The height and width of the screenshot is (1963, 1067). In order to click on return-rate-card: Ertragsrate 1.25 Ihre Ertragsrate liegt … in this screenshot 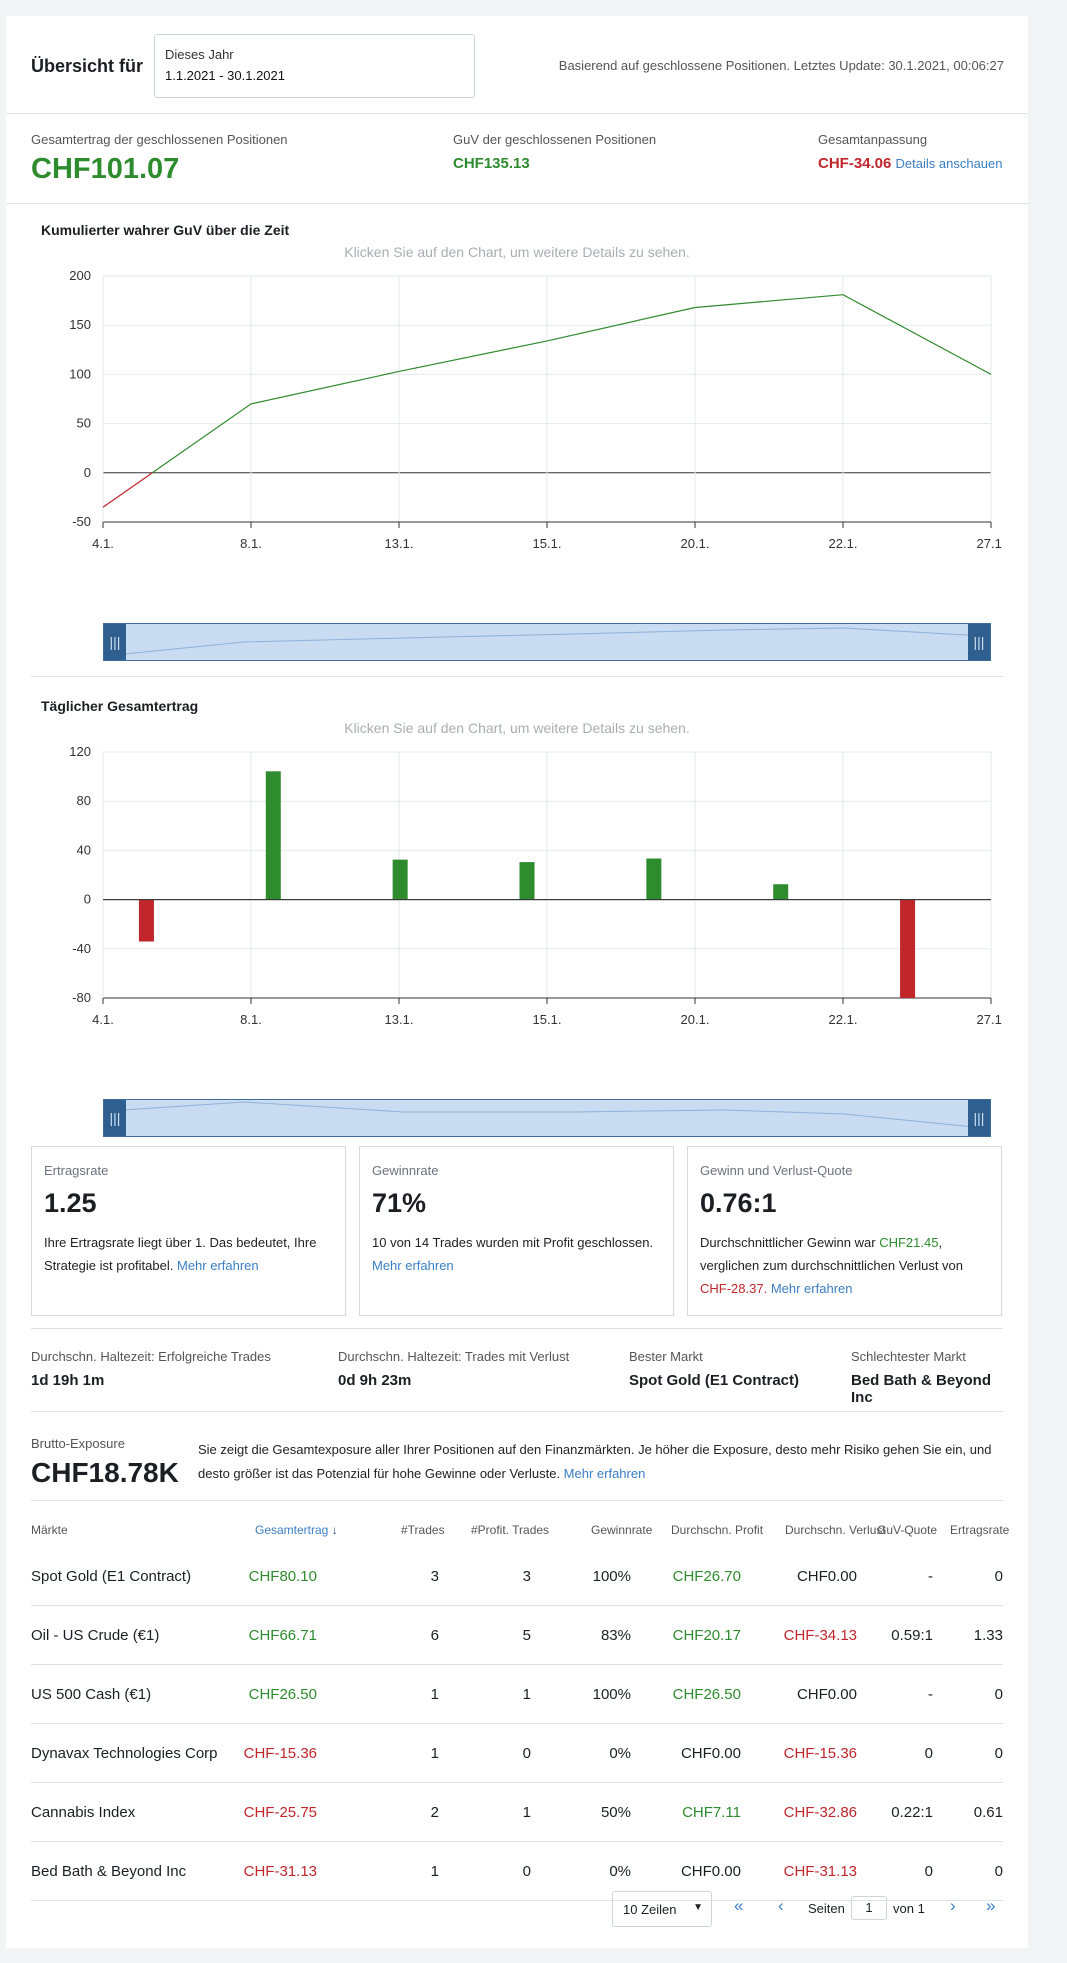, I will do `click(188, 1231)`.